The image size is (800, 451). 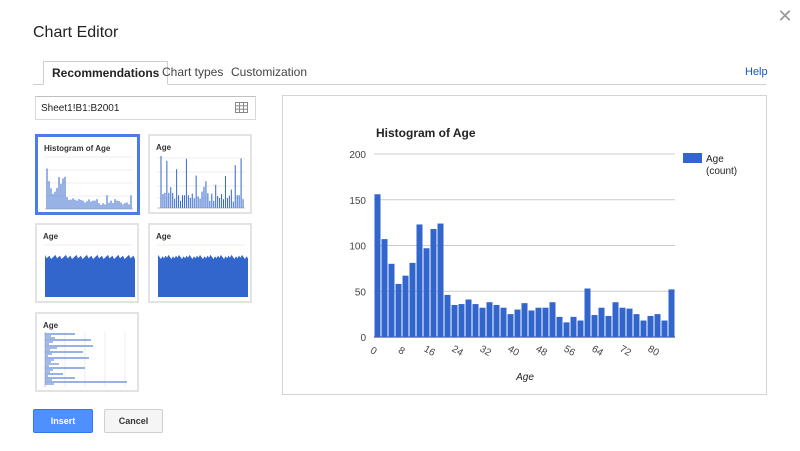 I want to click on x-tick-label: 48, so click(x=542, y=351).